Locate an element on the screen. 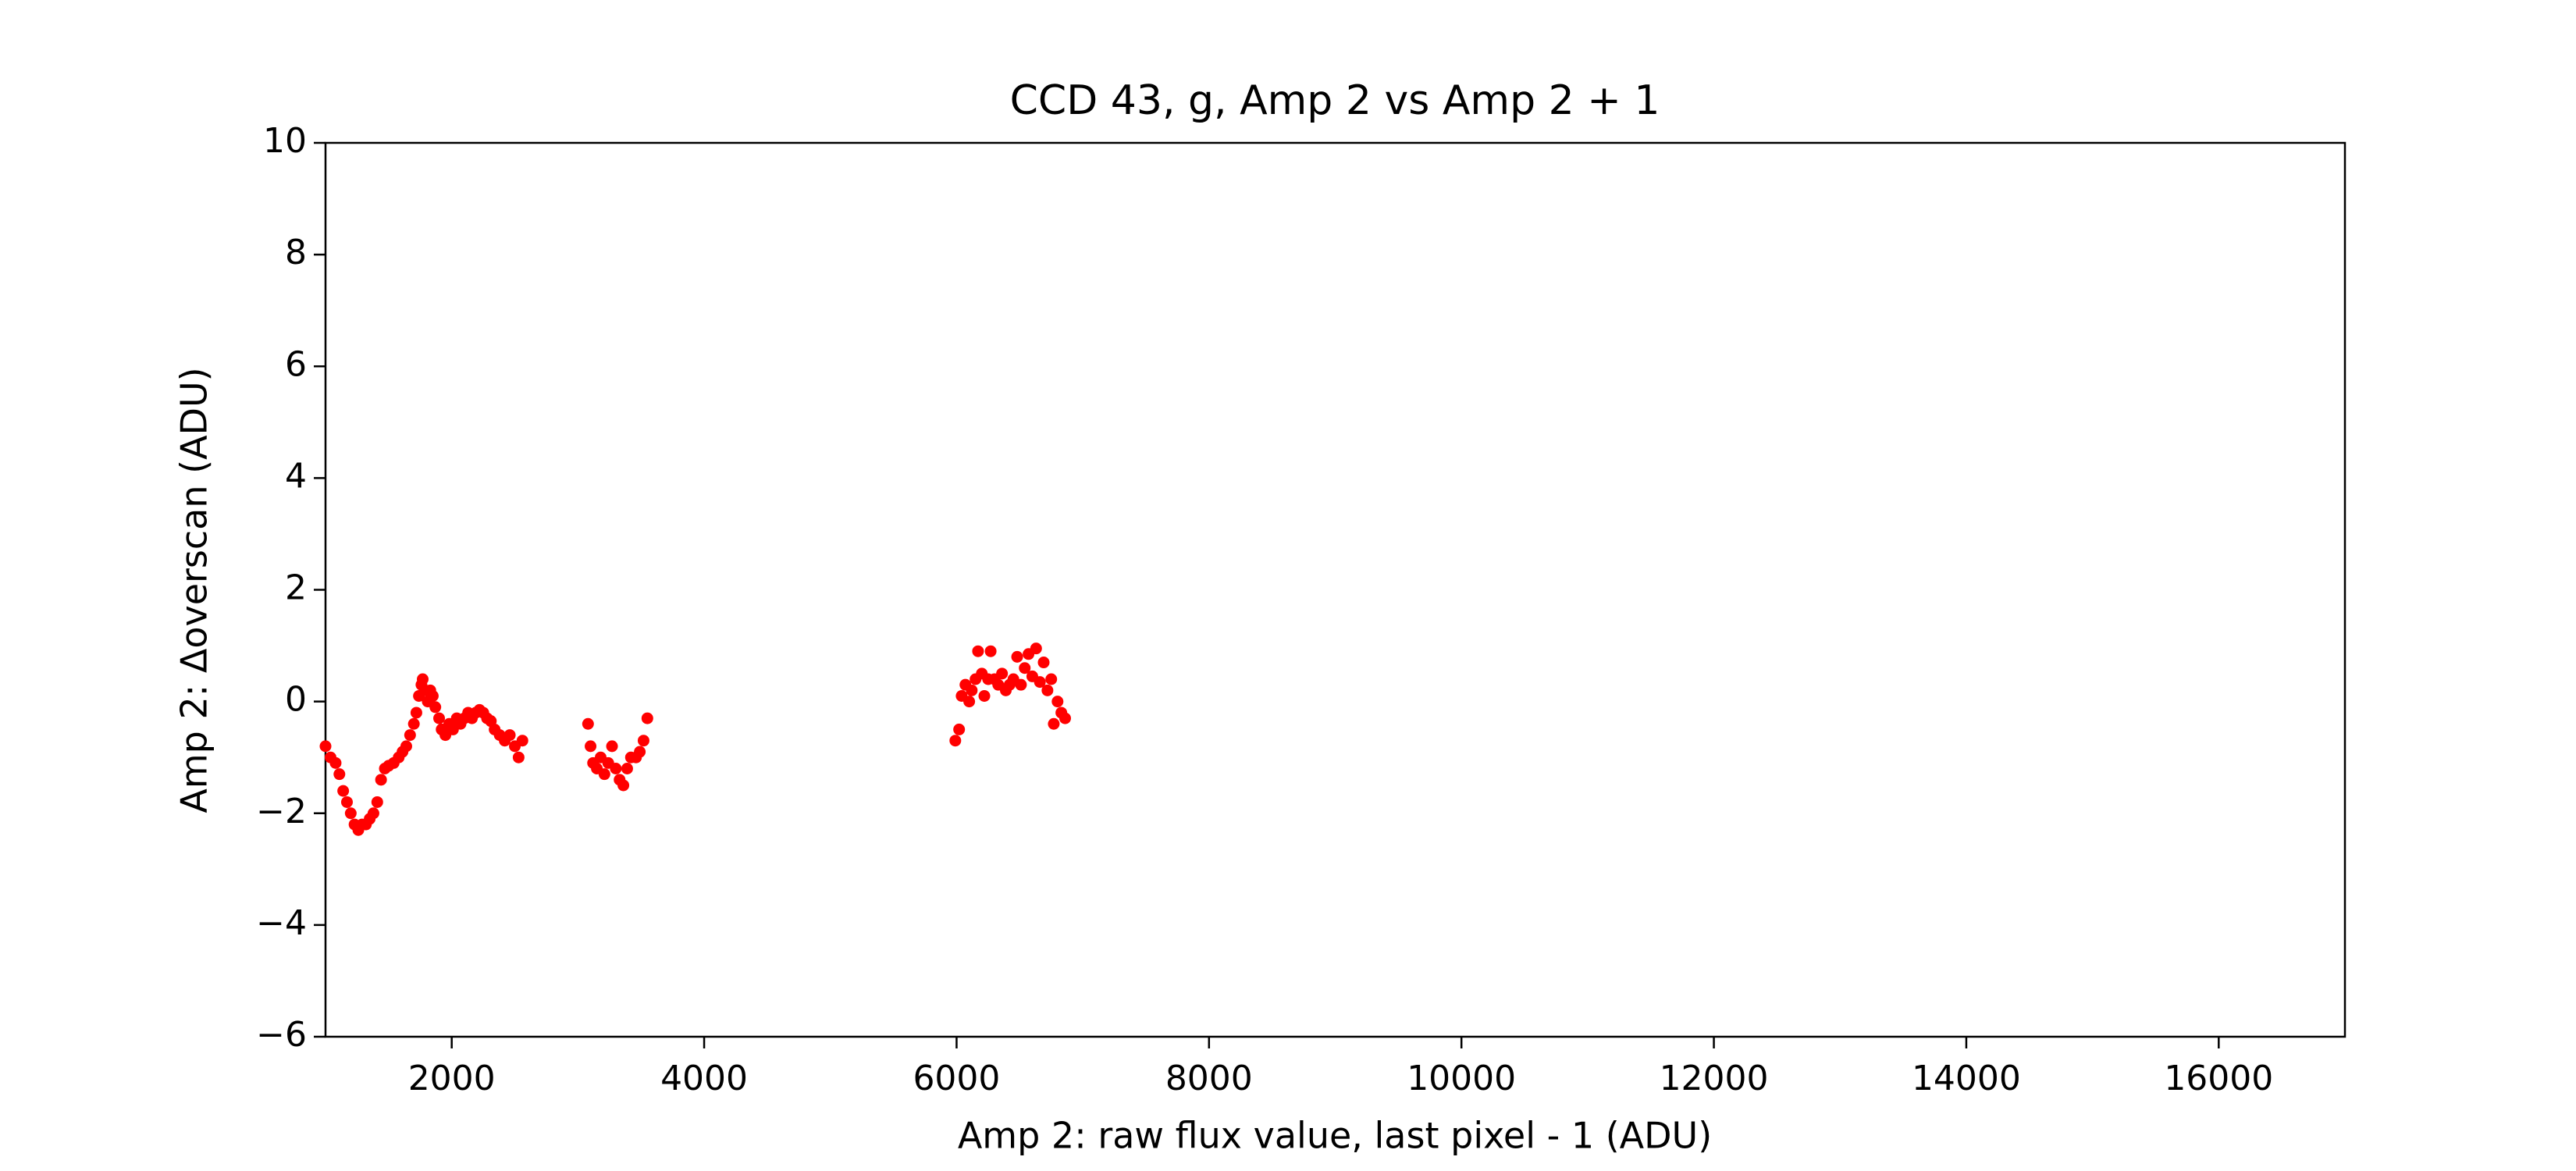  x-tick-label: 4000 is located at coordinates (704, 1078).